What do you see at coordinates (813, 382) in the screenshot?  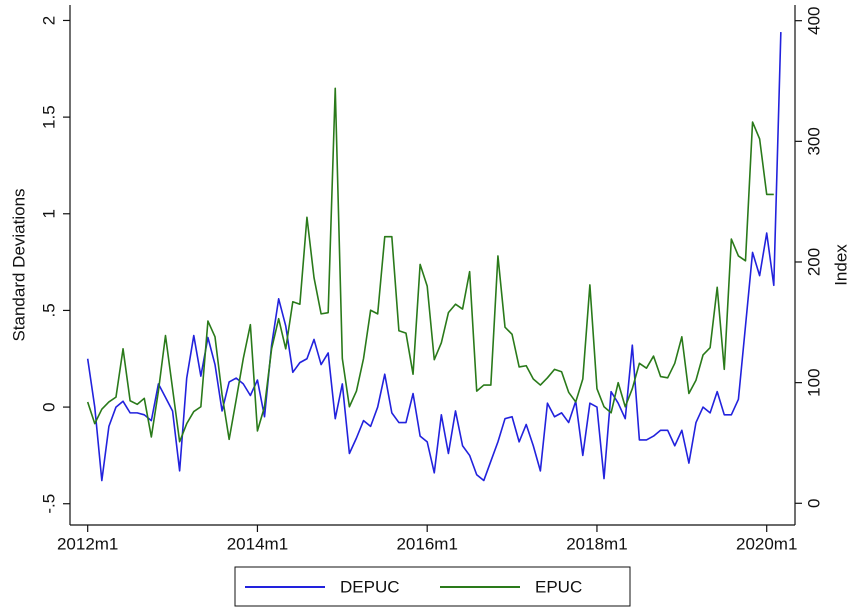 I see `y2-tick-label: 100` at bounding box center [813, 382].